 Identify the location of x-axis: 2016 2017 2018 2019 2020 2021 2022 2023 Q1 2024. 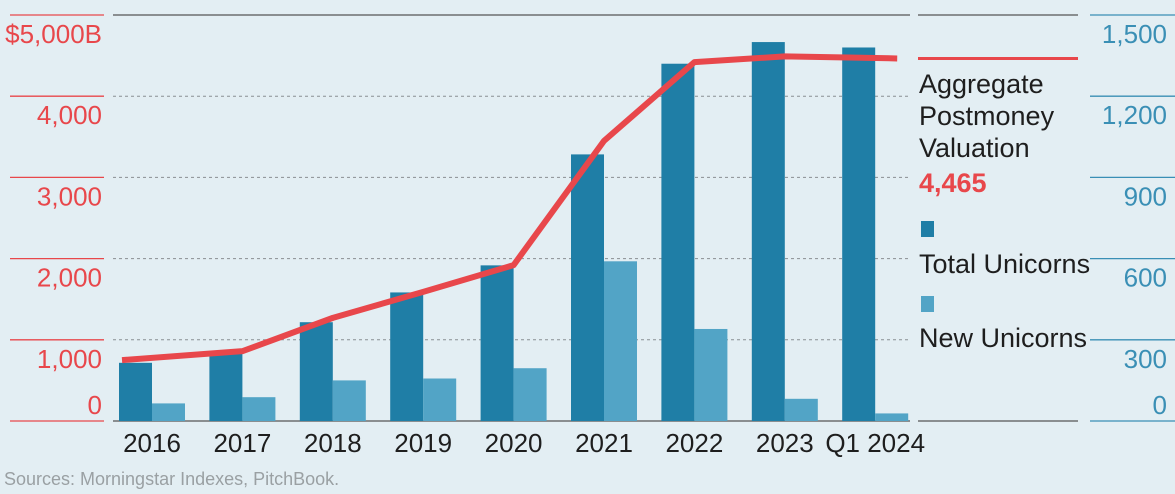
(524, 443).